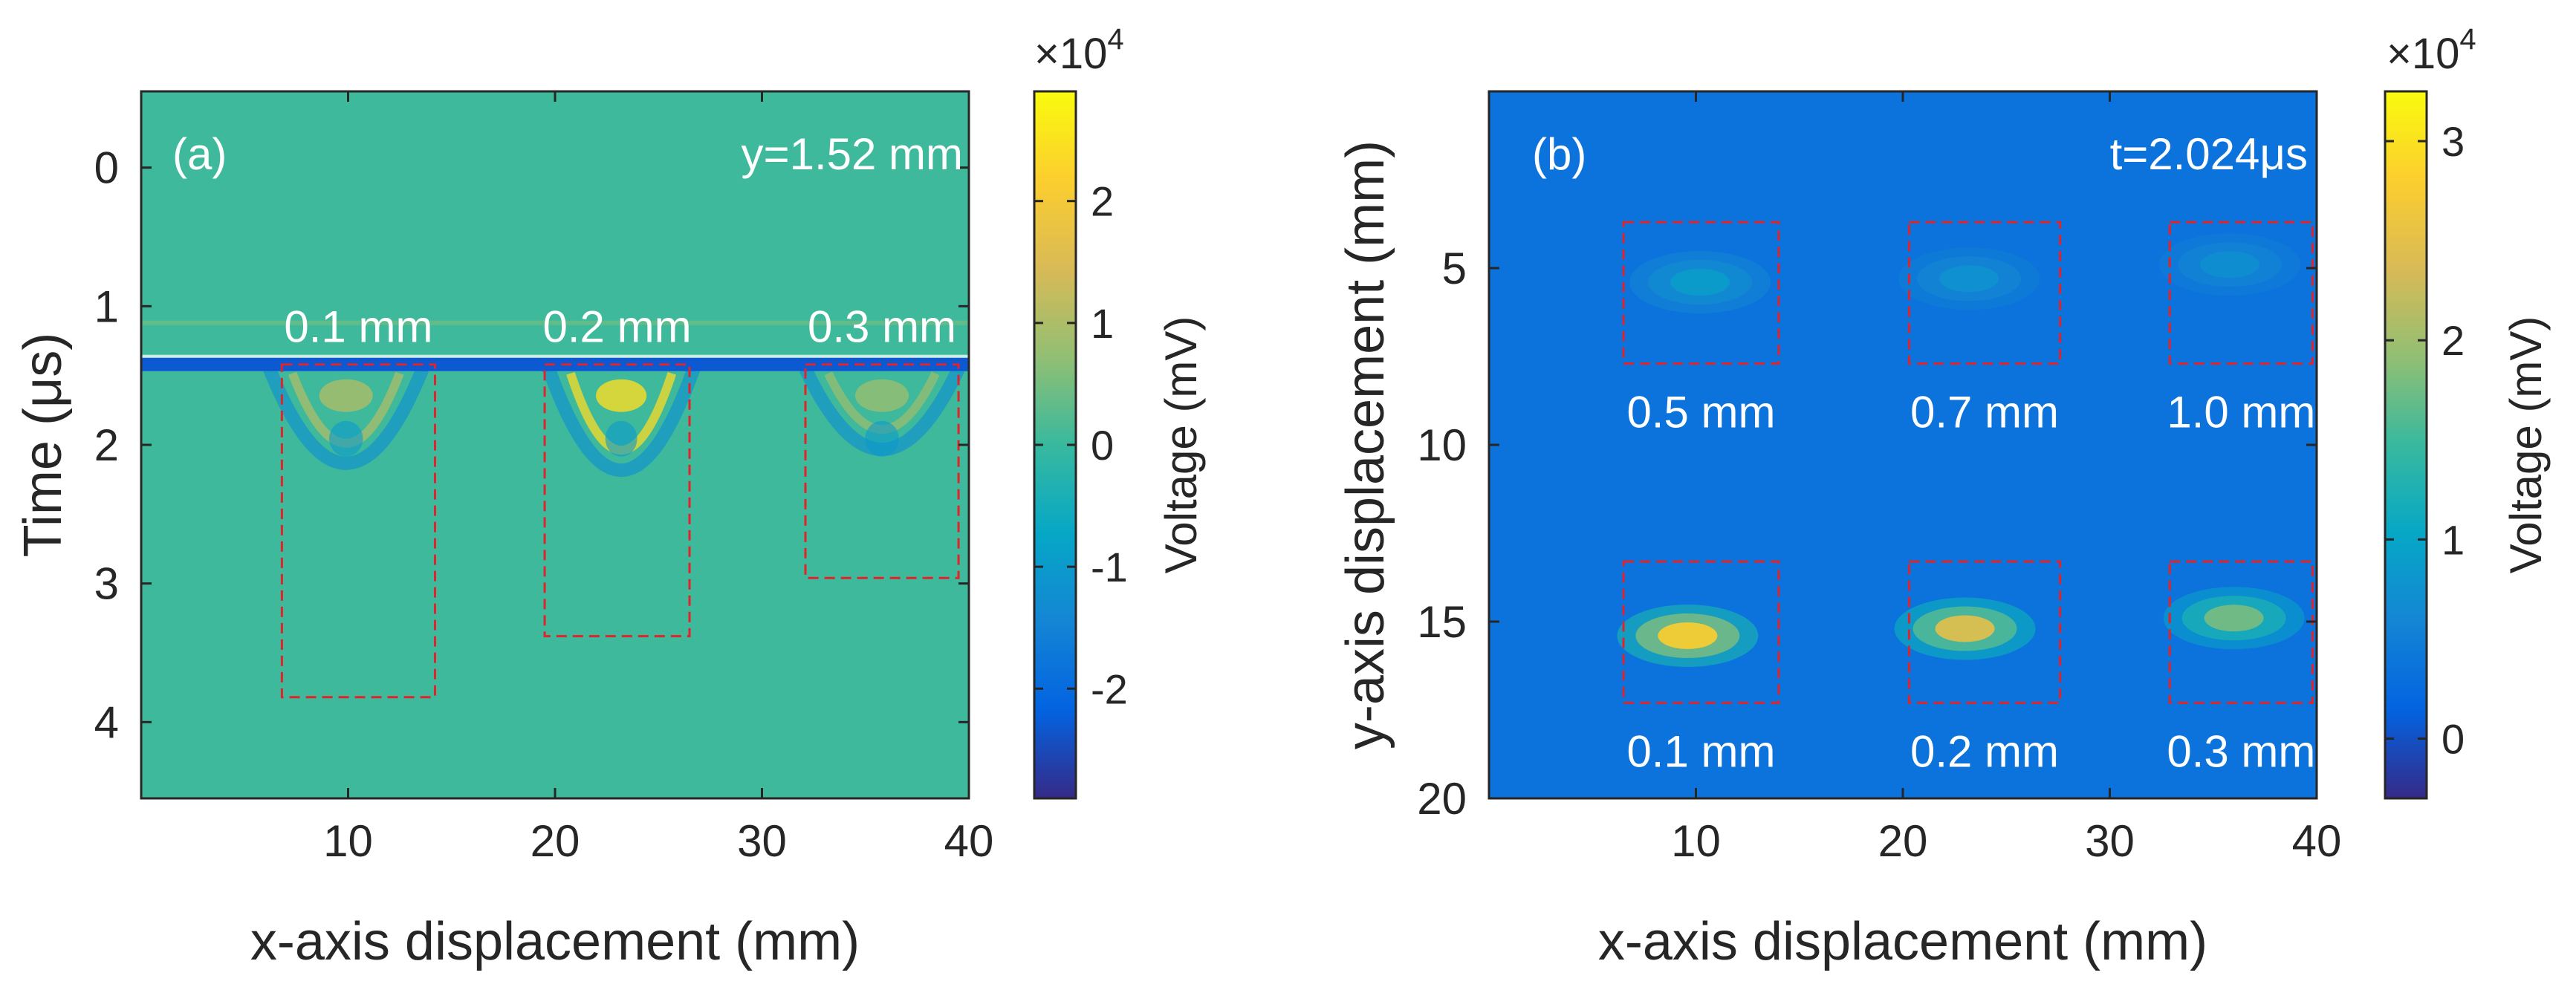  What do you see at coordinates (555, 323) in the screenshot?
I see `panel-a-reflection-line` at bounding box center [555, 323].